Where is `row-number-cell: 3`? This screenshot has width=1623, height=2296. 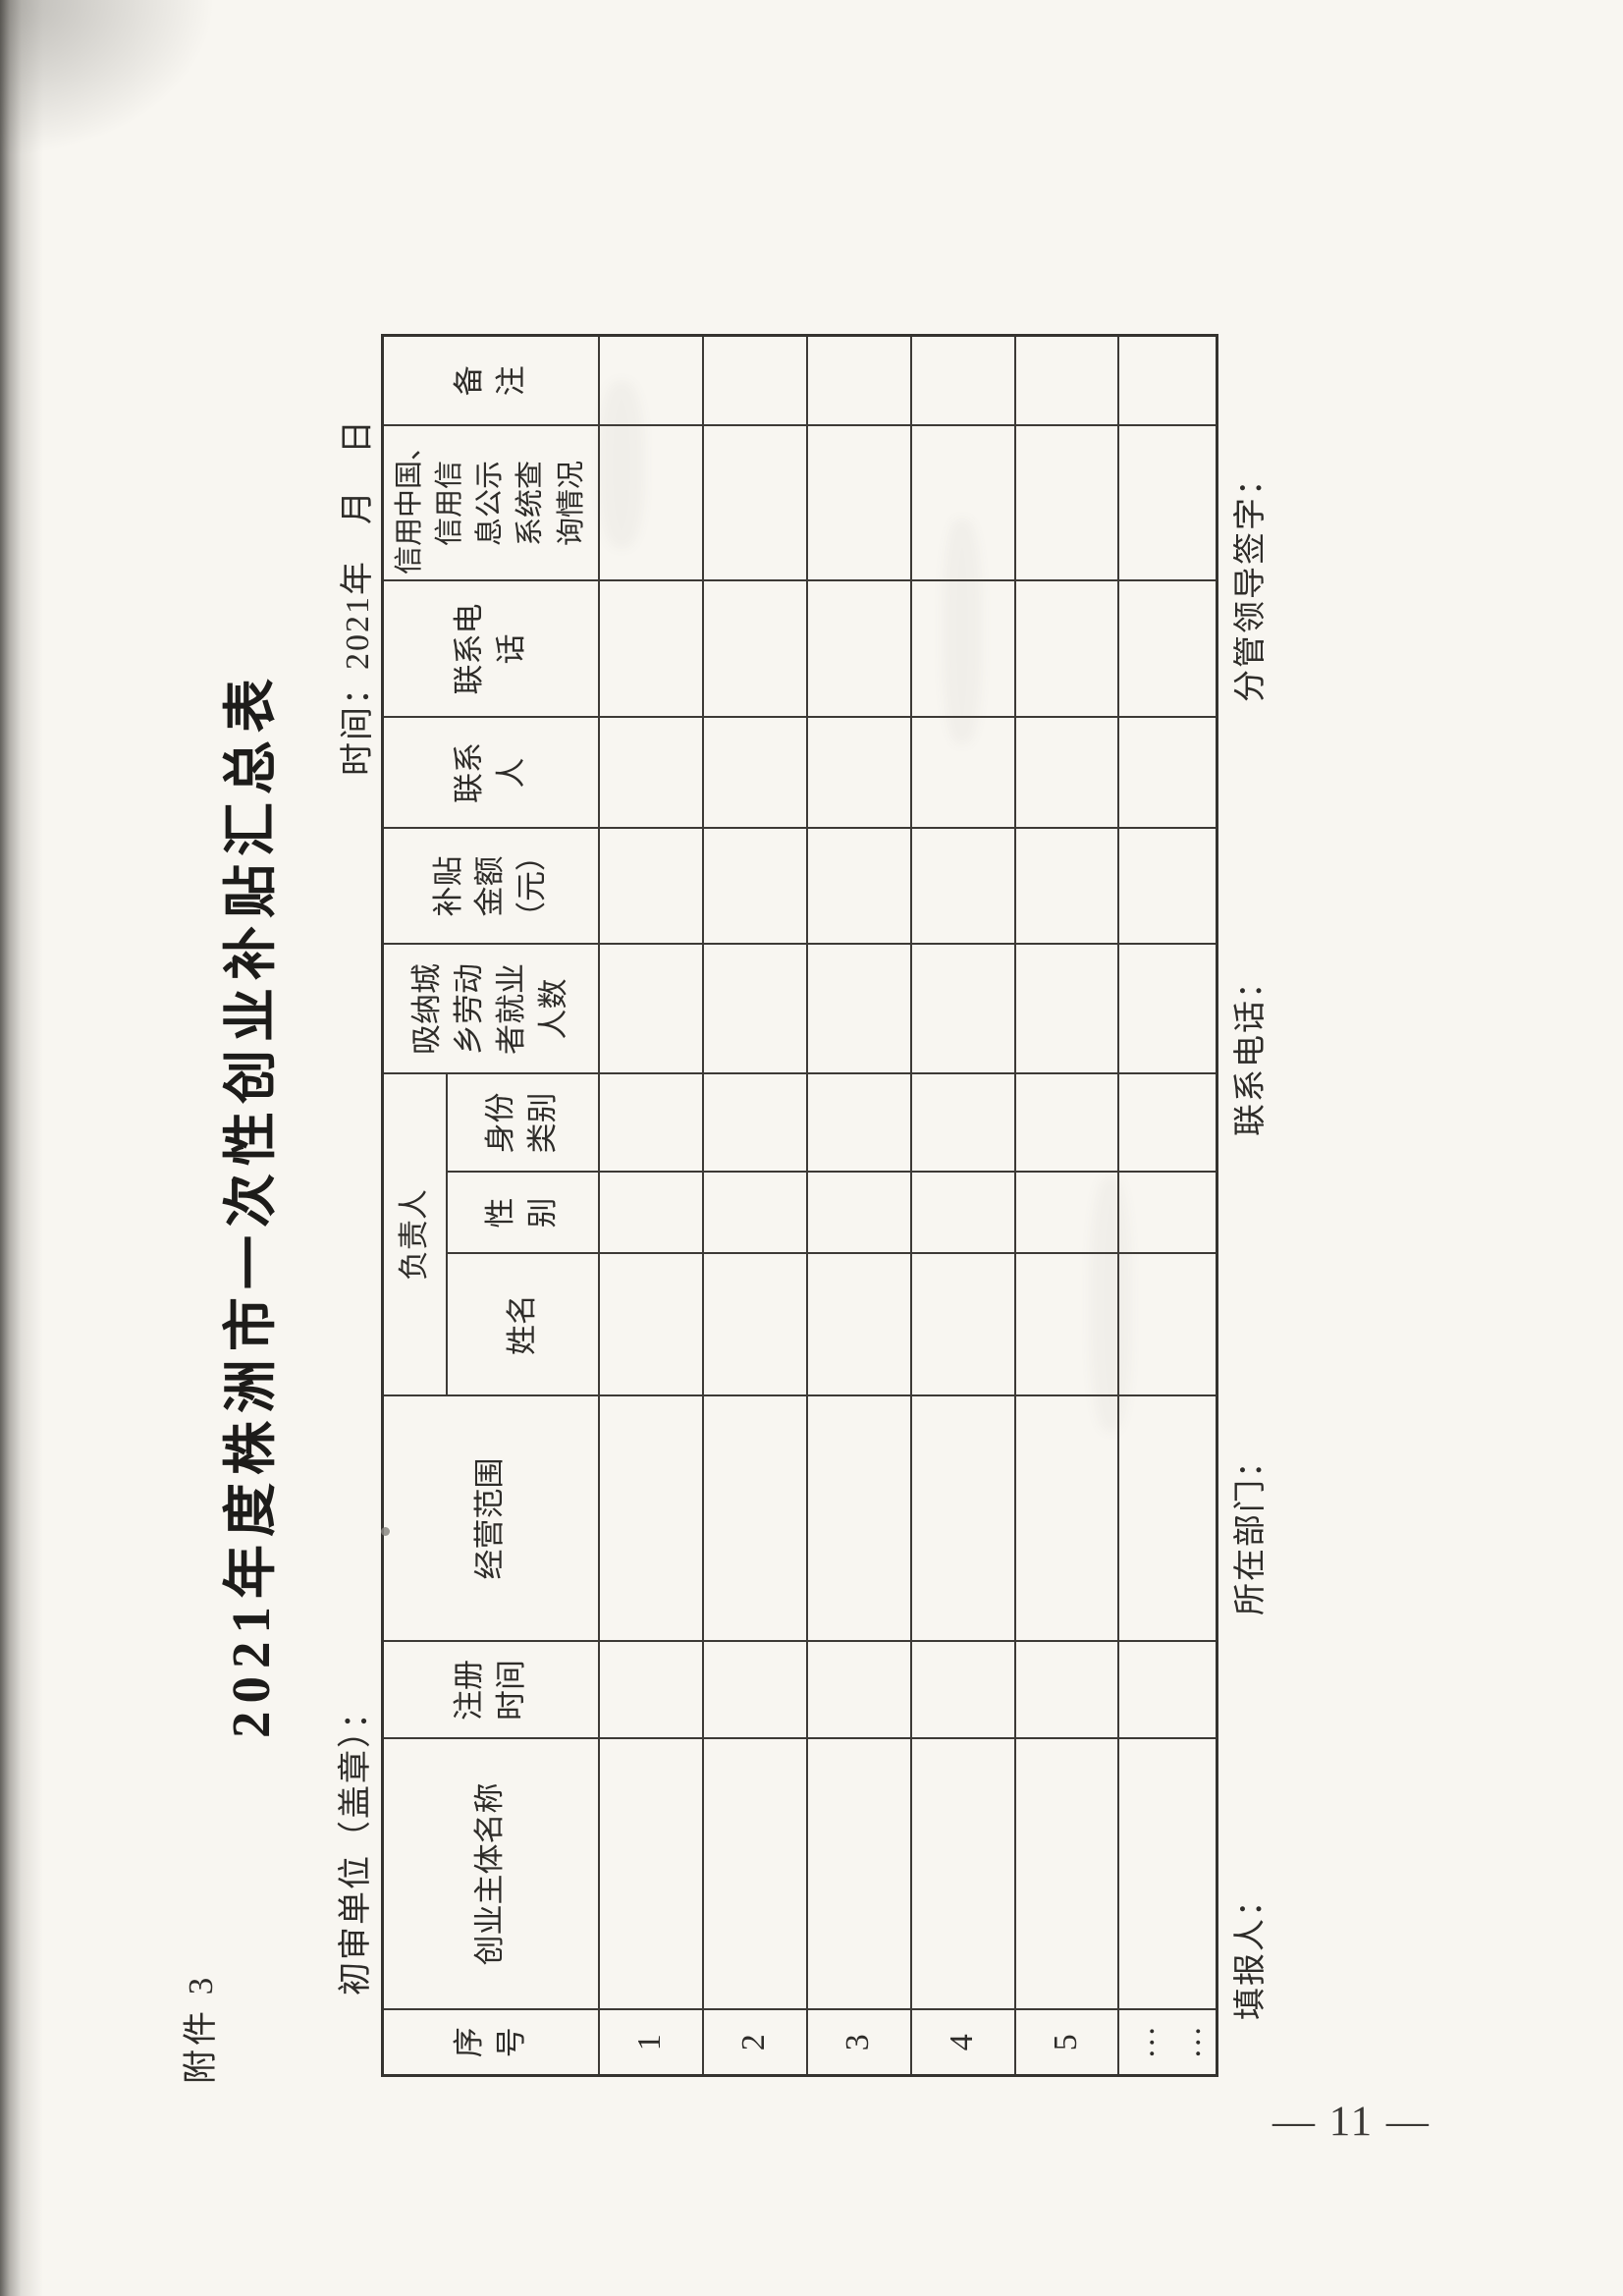 row-number-cell: 3 is located at coordinates (858, 2042).